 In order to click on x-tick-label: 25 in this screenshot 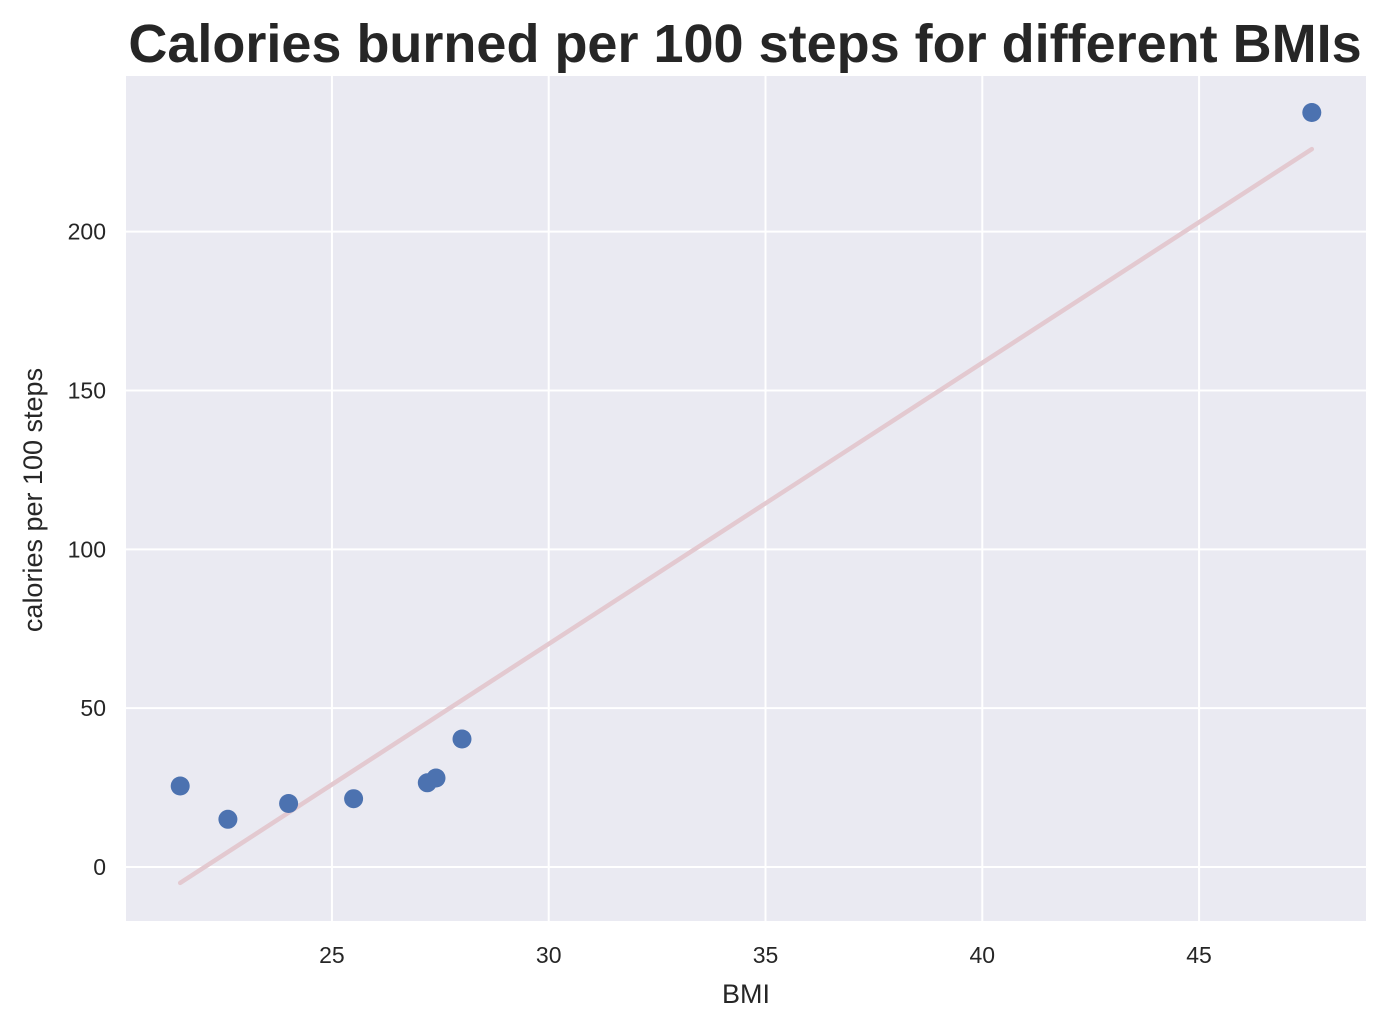, I will do `click(332, 955)`.